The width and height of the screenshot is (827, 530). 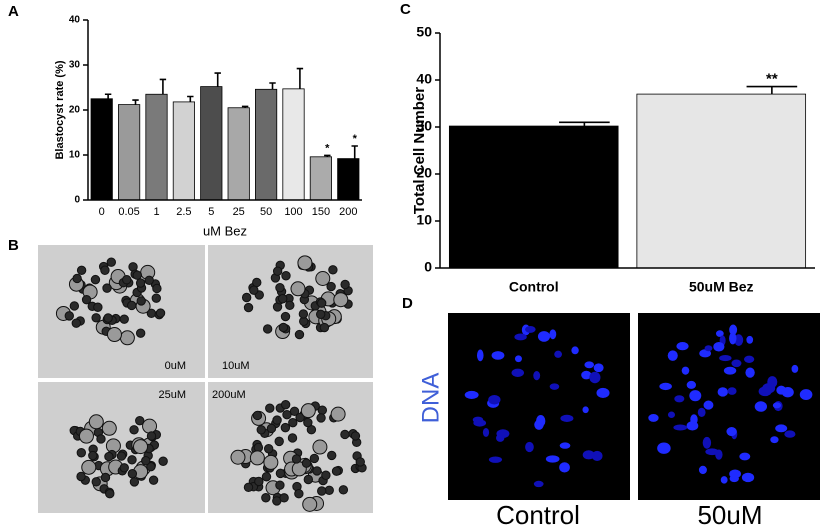 What do you see at coordinates (424, 173) in the screenshot?
I see `y-tick-label: 20` at bounding box center [424, 173].